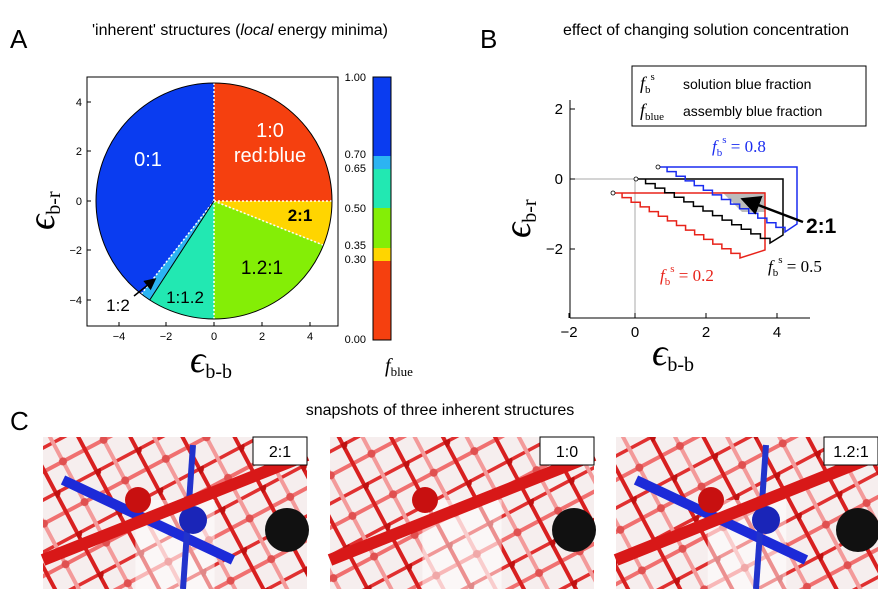 This screenshot has height=589, width=878. What do you see at coordinates (851, 452) in the screenshot?
I see `snapshot-label: 1.2:1` at bounding box center [851, 452].